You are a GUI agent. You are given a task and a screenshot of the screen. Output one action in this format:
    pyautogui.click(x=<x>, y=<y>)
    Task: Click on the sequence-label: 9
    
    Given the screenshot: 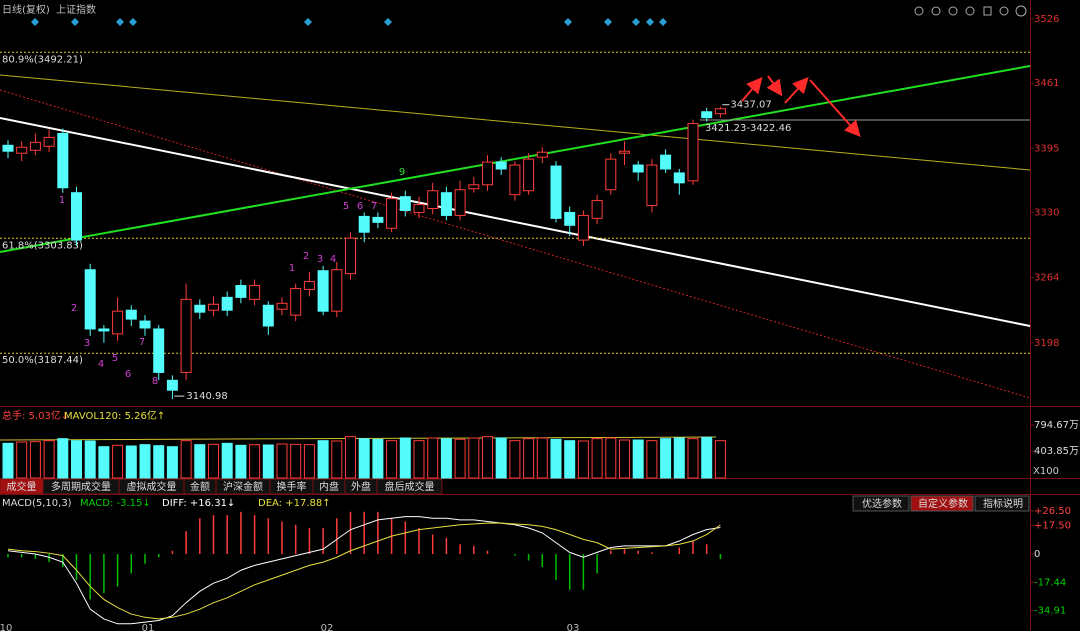 What is the action you would take?
    pyautogui.click(x=402, y=172)
    